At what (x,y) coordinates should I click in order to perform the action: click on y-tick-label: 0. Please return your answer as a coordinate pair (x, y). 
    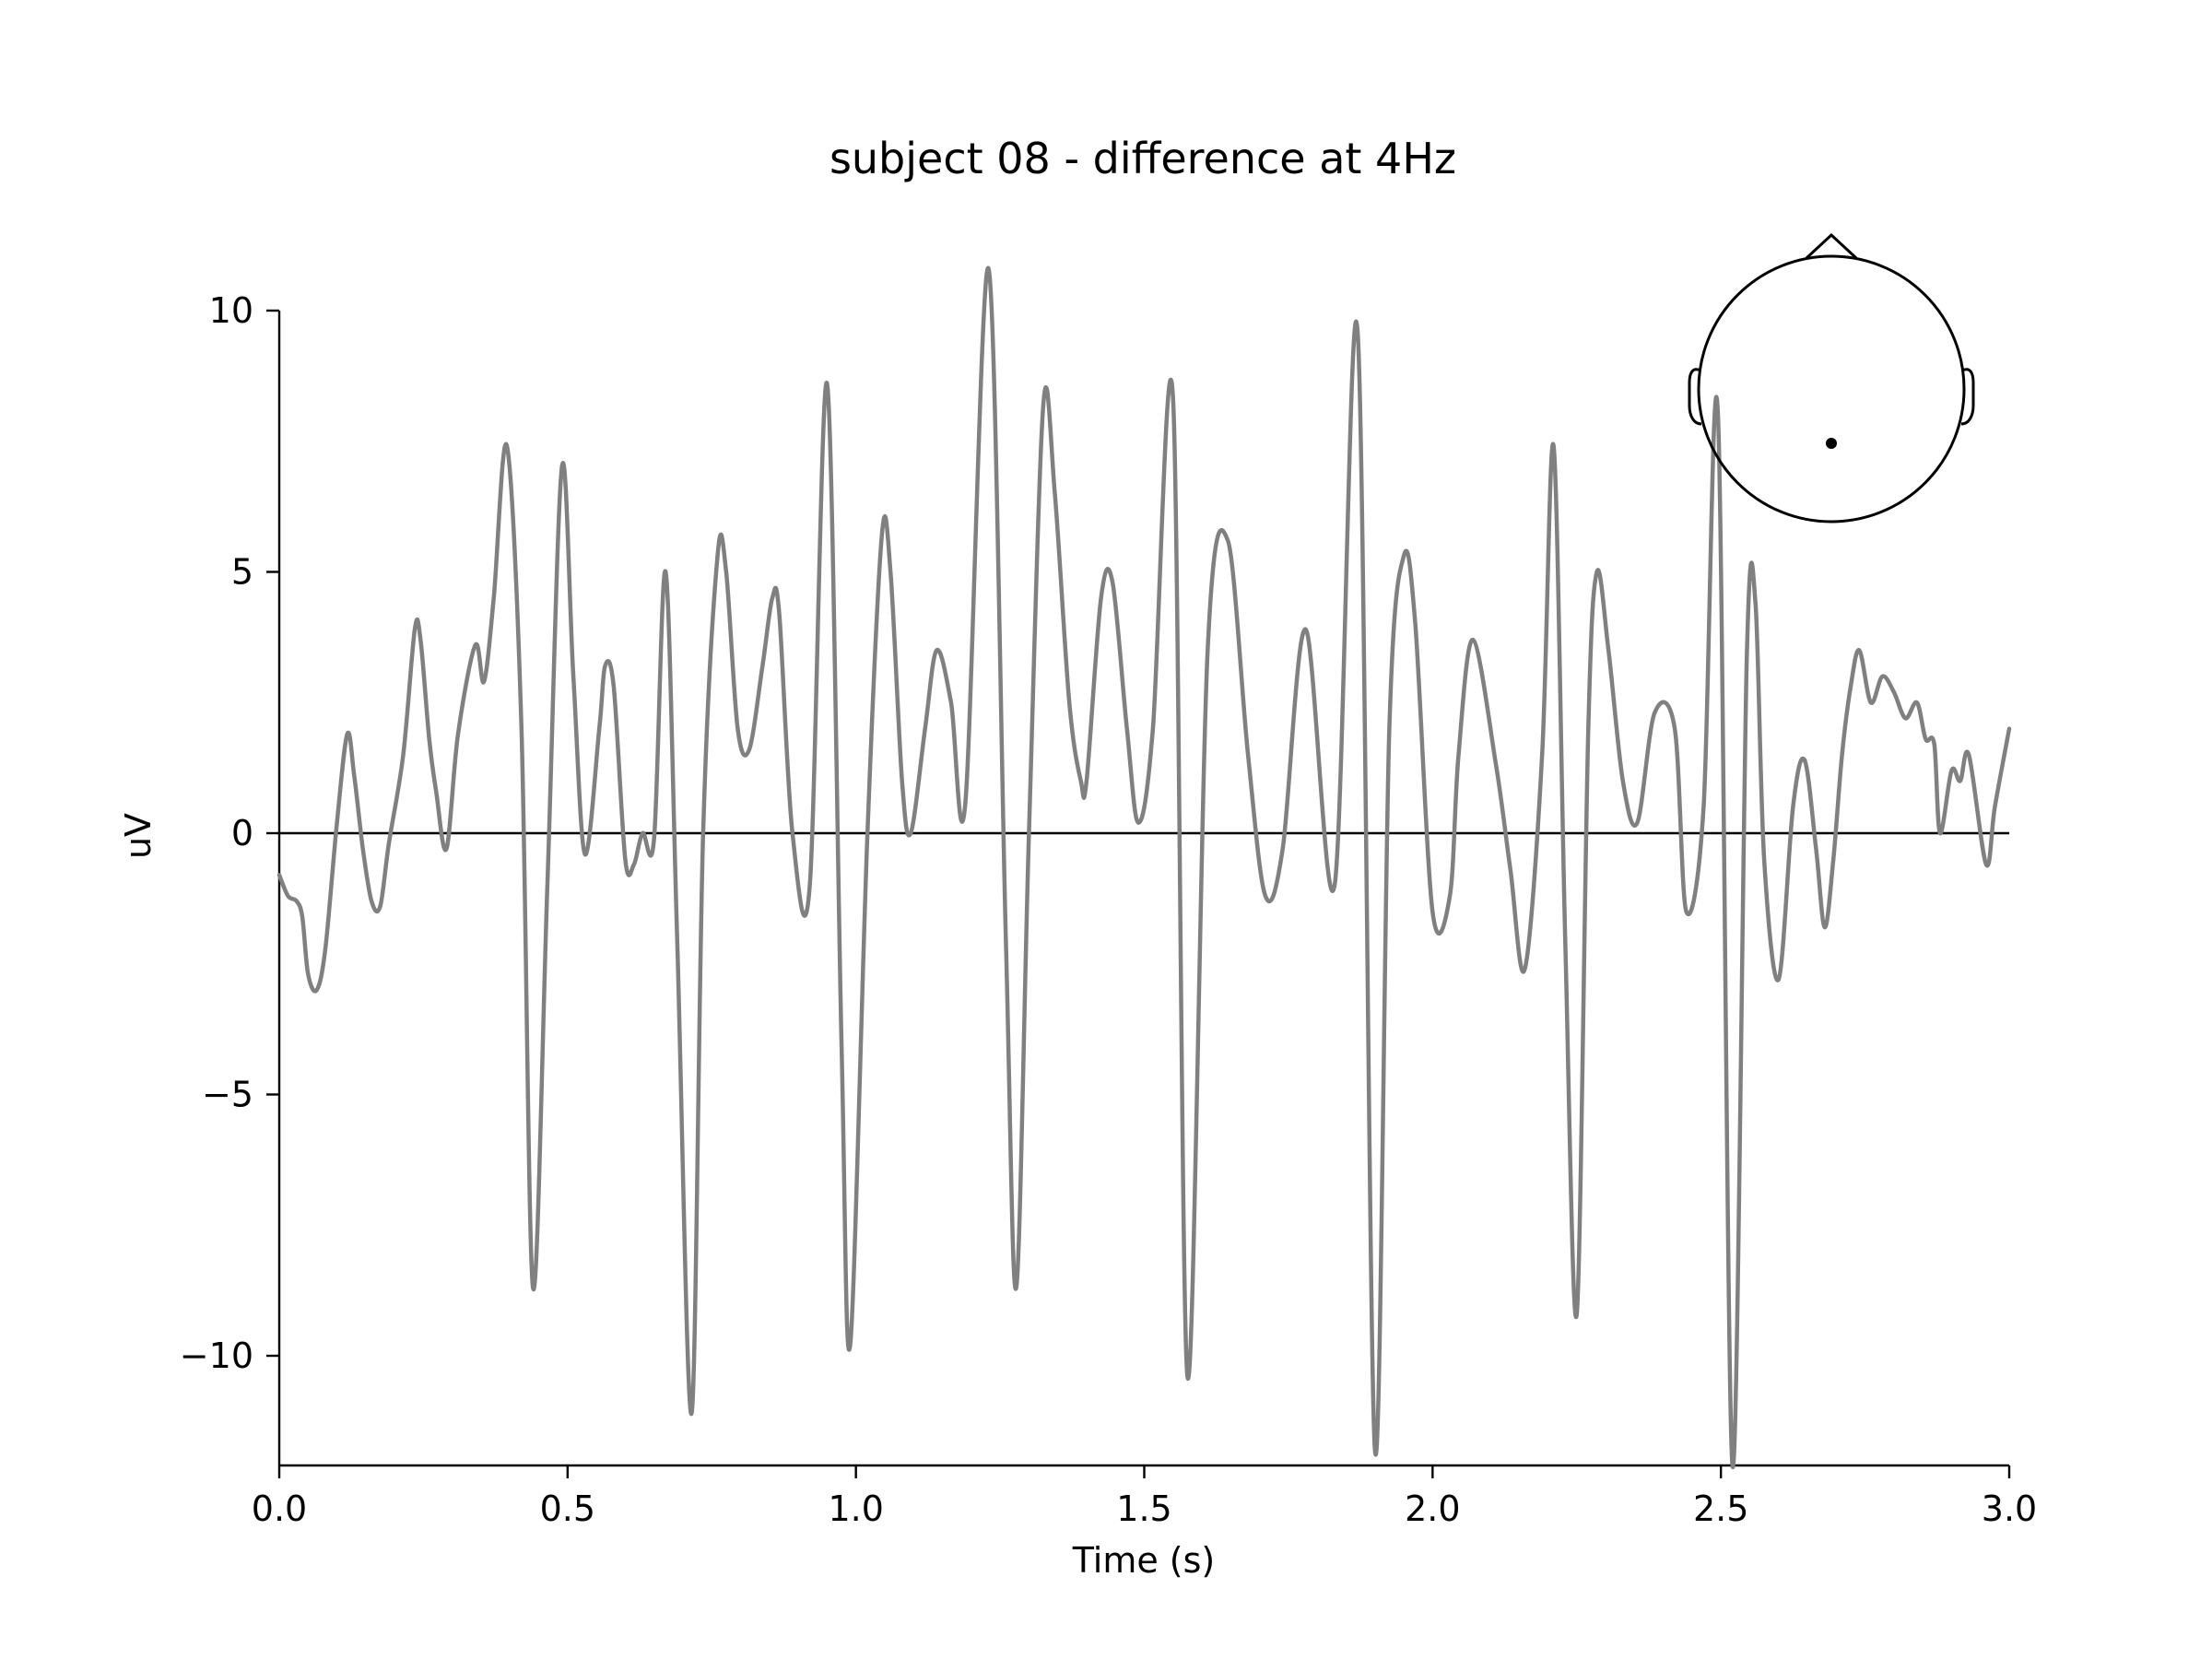
    Looking at the image, I should click on (242, 833).